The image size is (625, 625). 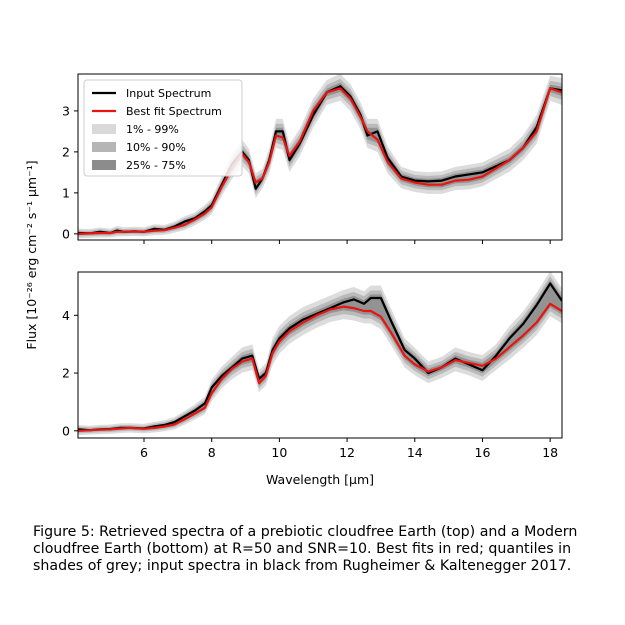 What do you see at coordinates (66, 110) in the screenshot?
I see `y-tick-label: 3` at bounding box center [66, 110].